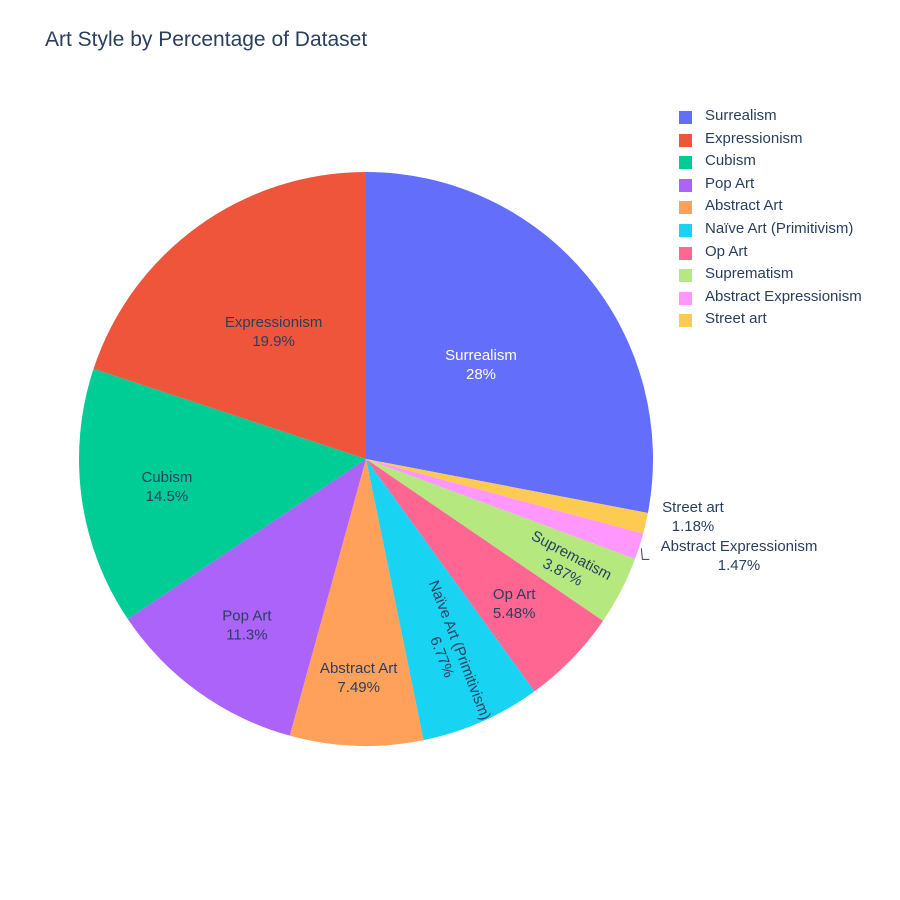 The width and height of the screenshot is (900, 900). I want to click on slice-label-percent: 28%, so click(481, 374).